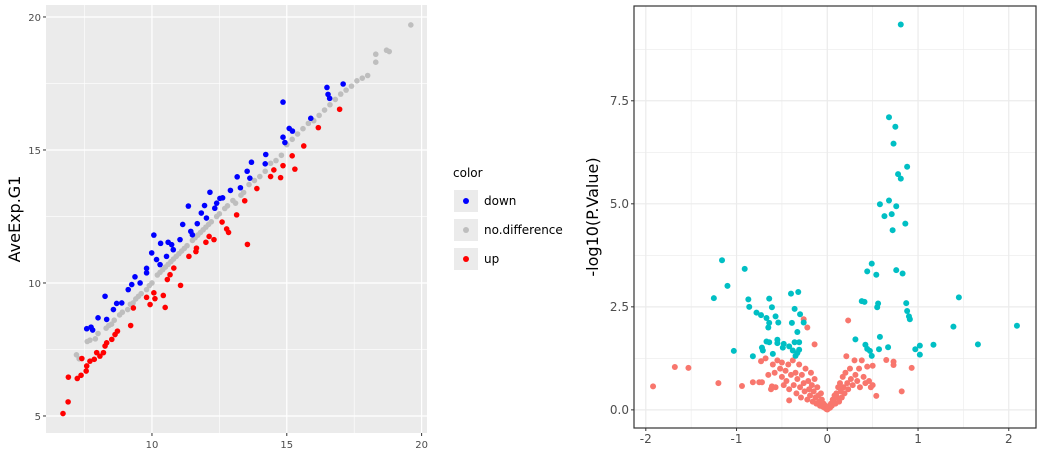 The width and height of the screenshot is (1059, 460). I want to click on y-tick-label: 0.0, so click(619, 410).